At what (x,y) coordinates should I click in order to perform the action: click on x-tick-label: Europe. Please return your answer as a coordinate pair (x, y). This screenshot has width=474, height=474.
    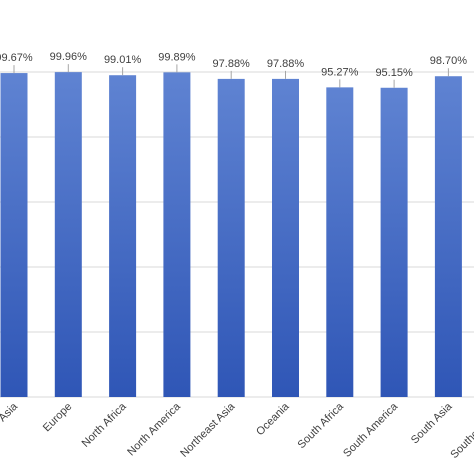
    Looking at the image, I should click on (58, 418).